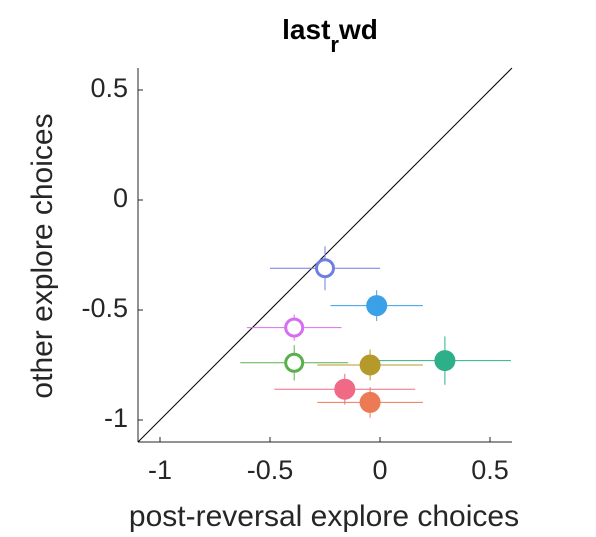  I want to click on title-suffix: wd, so click(358, 29).